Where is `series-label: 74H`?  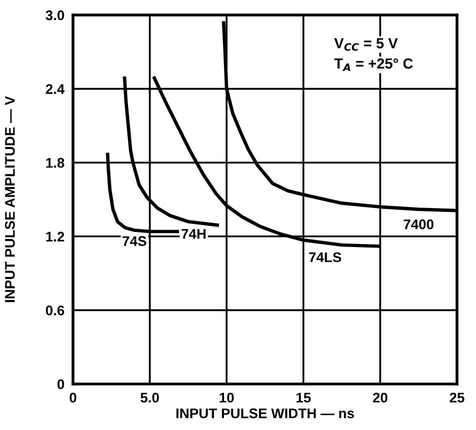
series-label: 74H is located at coordinates (194, 234).